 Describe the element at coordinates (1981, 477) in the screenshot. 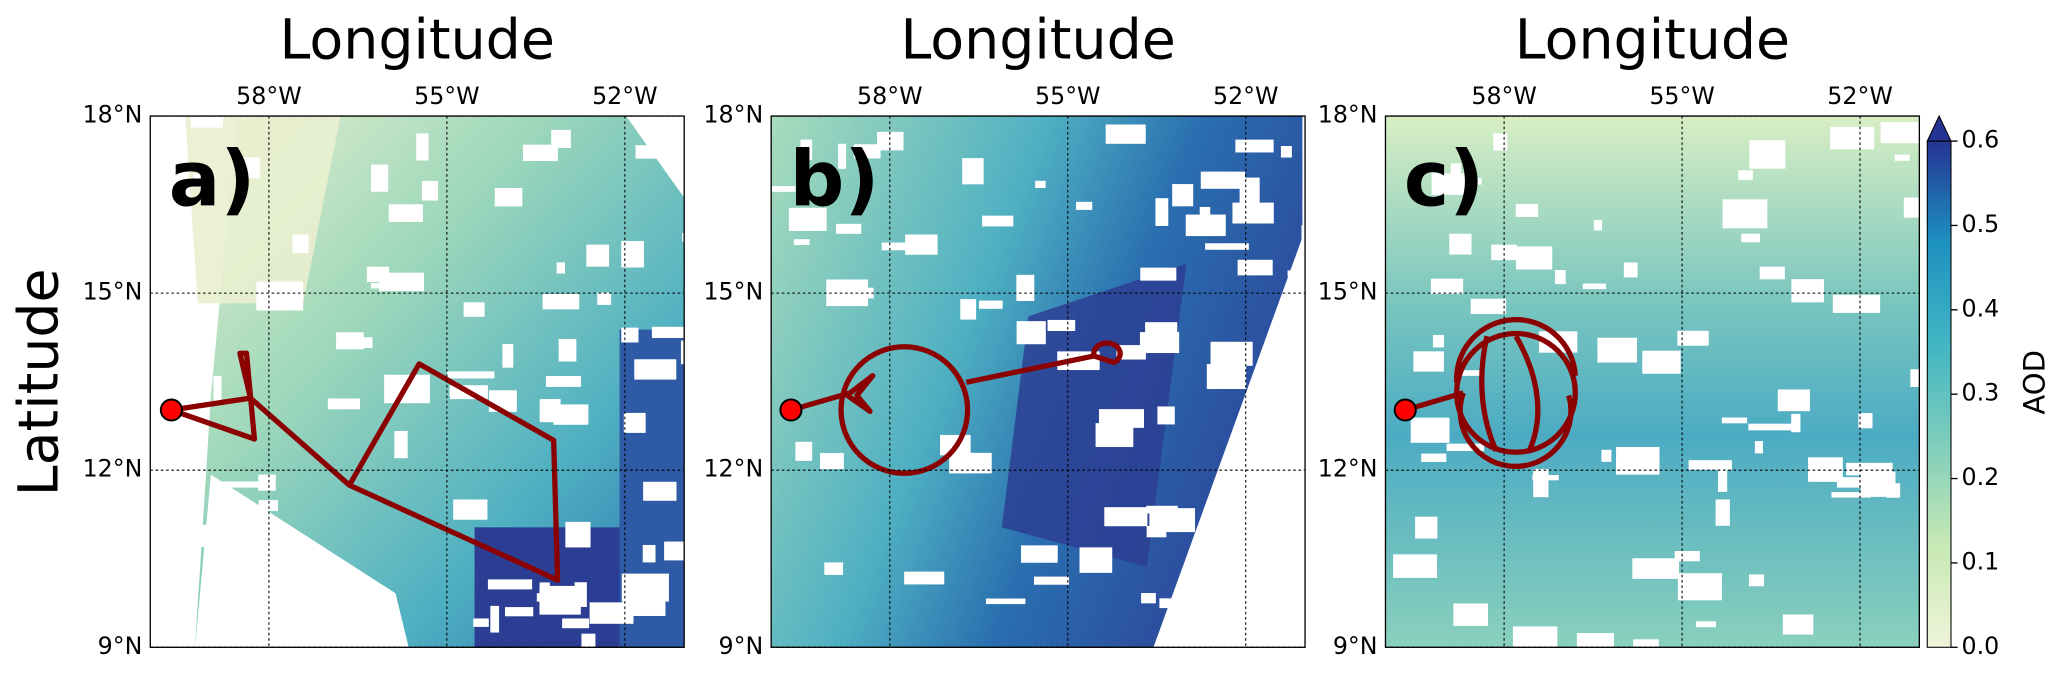

I see `colorbar-tick-label: 0.2` at that location.